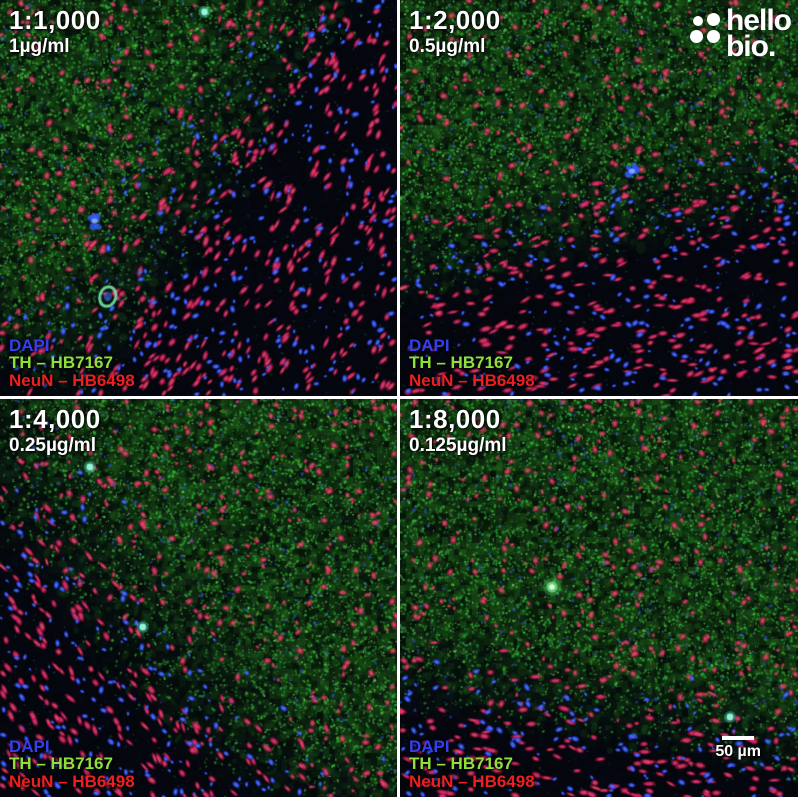  Describe the element at coordinates (52, 446) in the screenshot. I see `concentration-label: 0.25µg/ml` at that location.